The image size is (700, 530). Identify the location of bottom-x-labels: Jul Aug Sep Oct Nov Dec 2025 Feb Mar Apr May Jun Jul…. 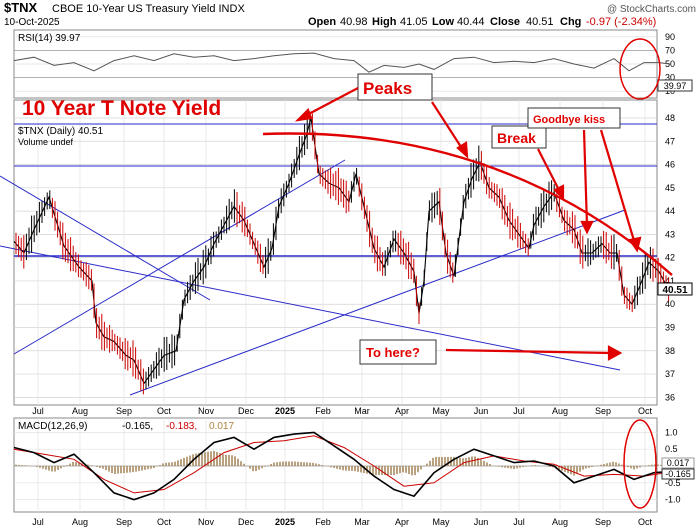
(342, 522).